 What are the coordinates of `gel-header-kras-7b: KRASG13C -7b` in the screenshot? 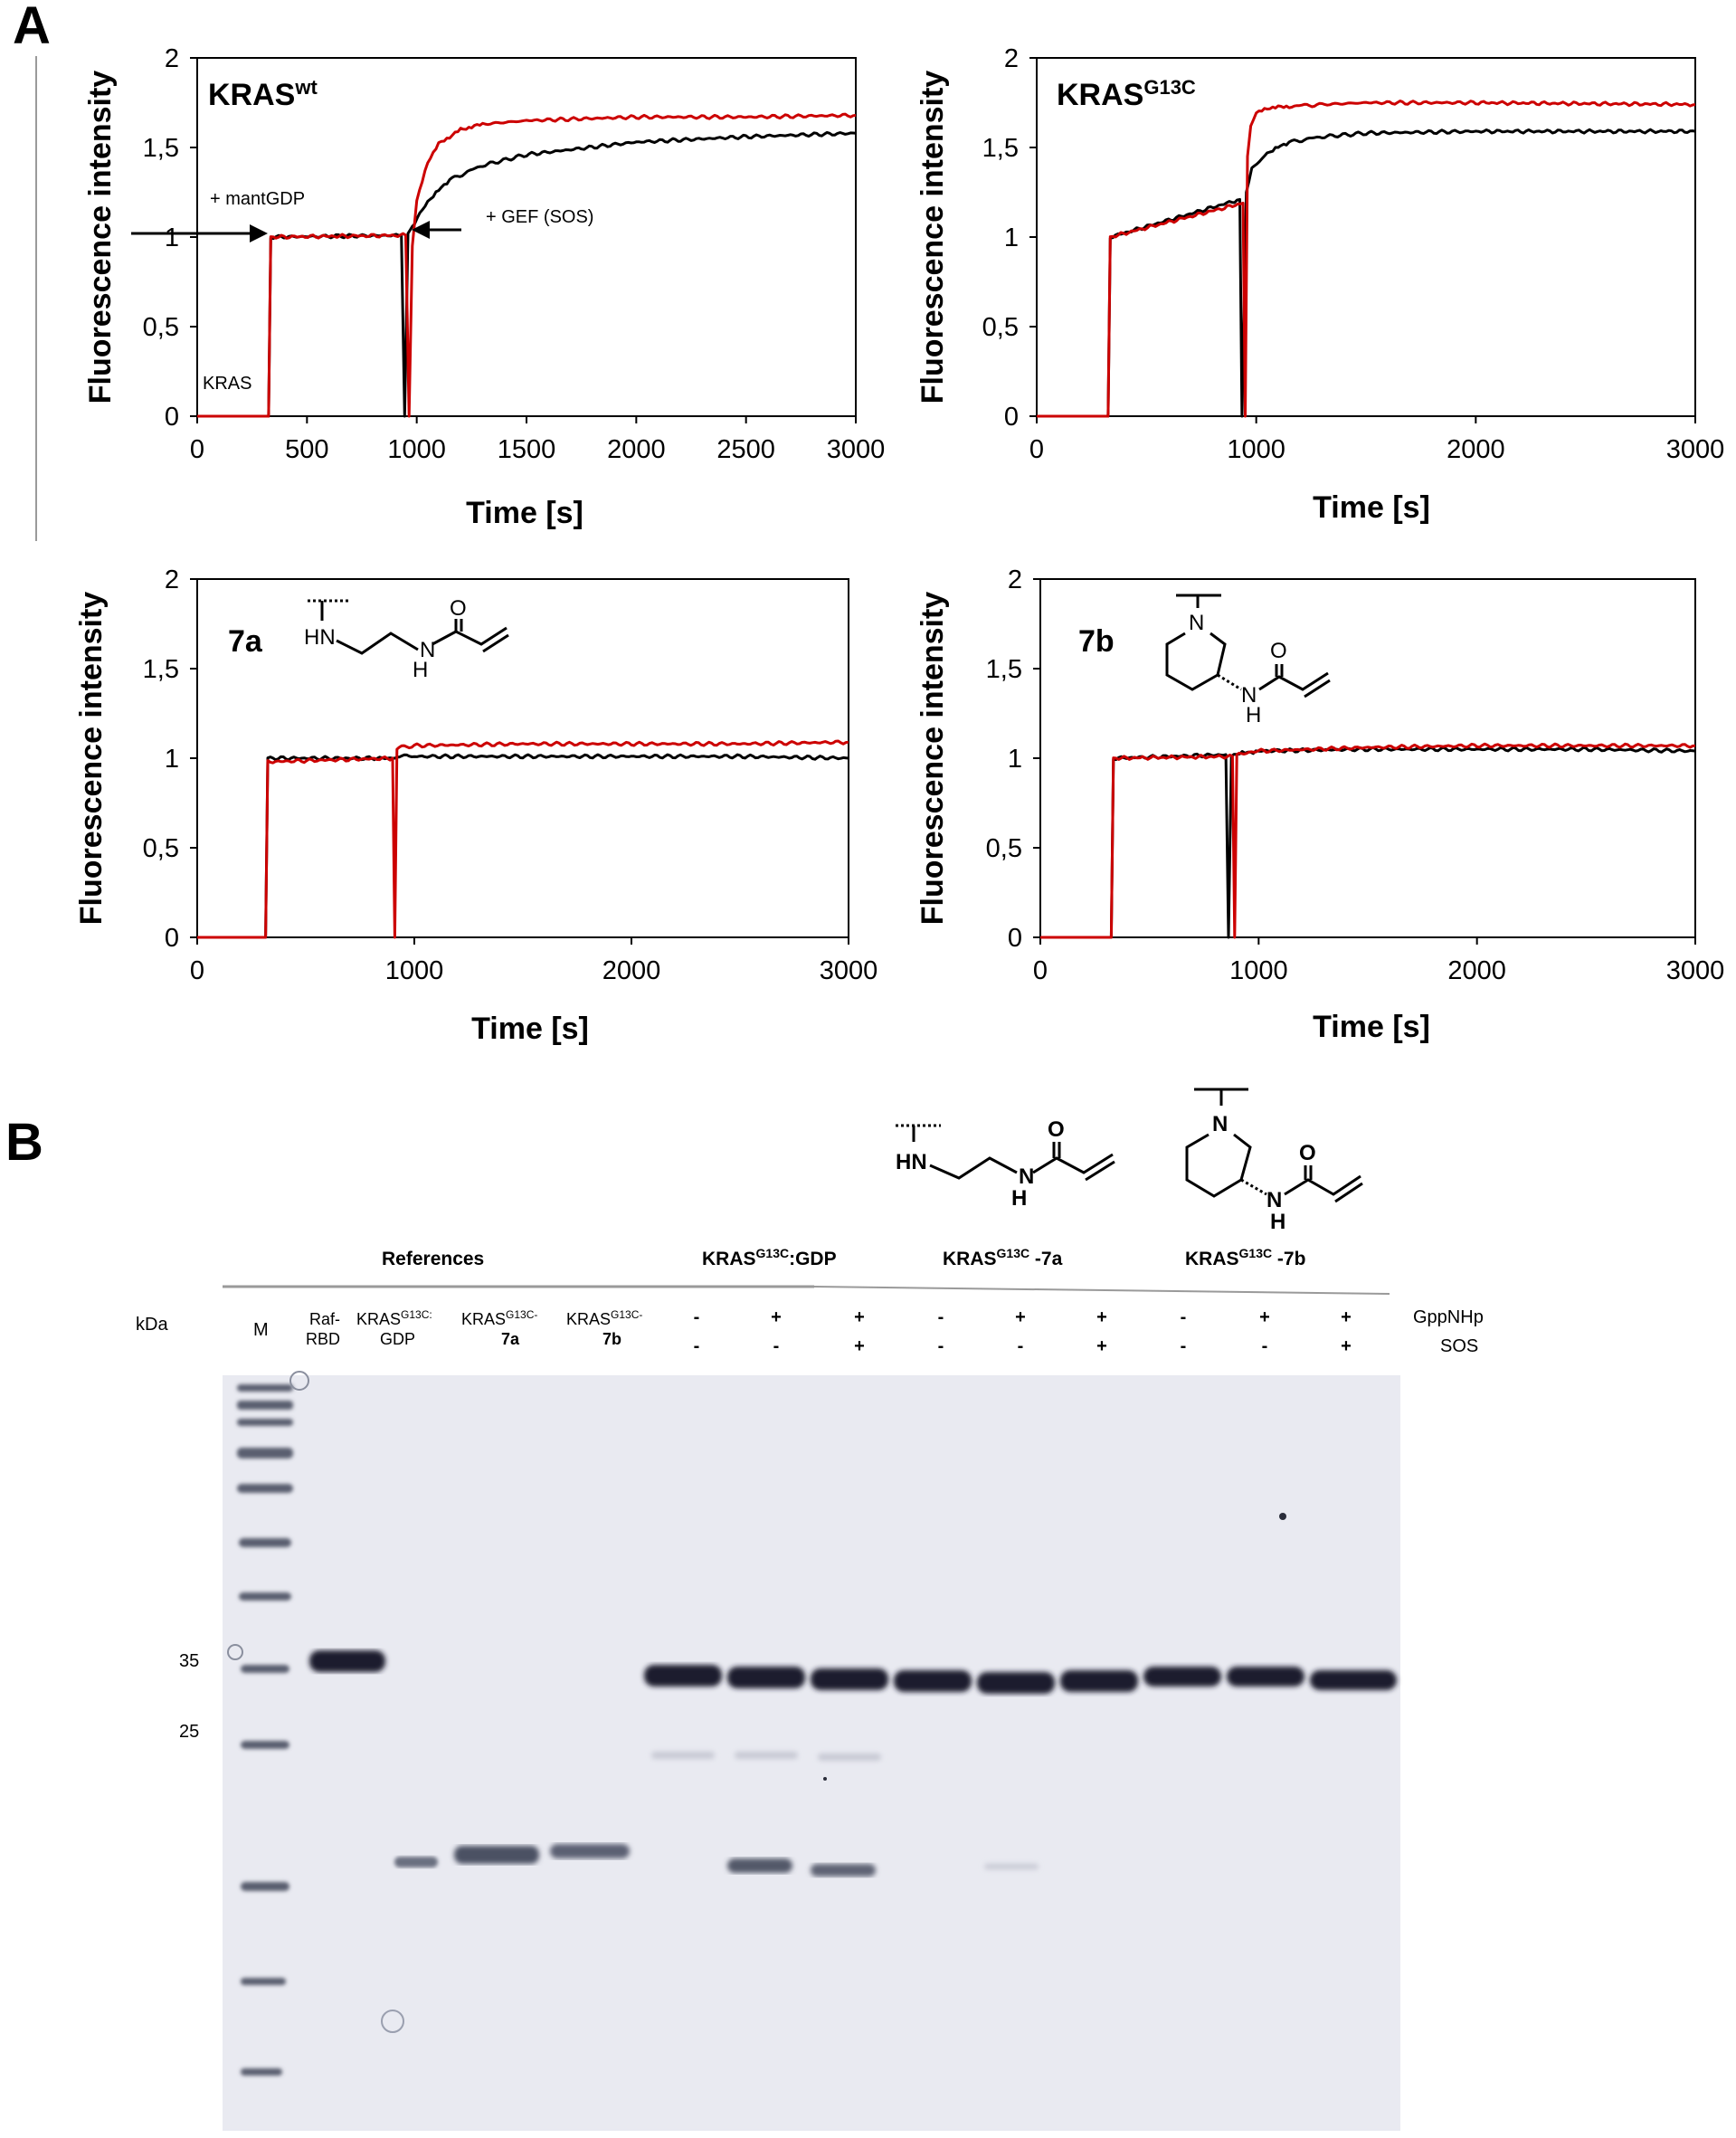 It's located at (1245, 1258).